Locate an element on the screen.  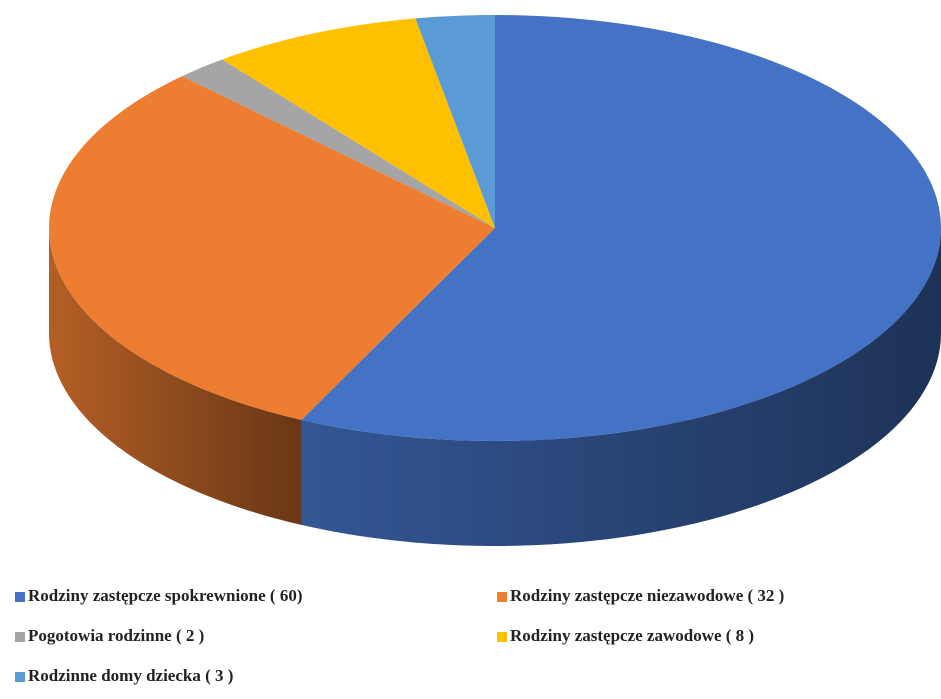
legend-label: Rodziny zastępcze niezawodowe ( 32 ) is located at coordinates (647, 595).